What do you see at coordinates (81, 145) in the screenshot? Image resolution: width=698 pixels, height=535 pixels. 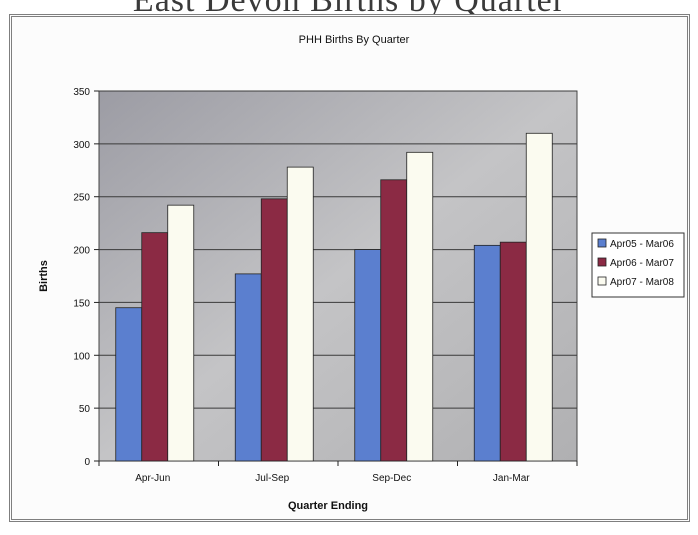 I see `y-tick-label: 300` at bounding box center [81, 145].